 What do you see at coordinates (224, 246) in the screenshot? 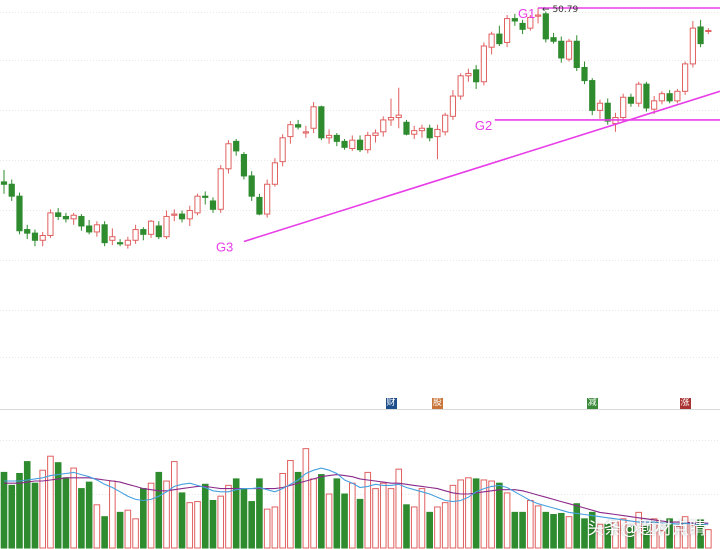
I see `label-g3: G3` at bounding box center [224, 246].